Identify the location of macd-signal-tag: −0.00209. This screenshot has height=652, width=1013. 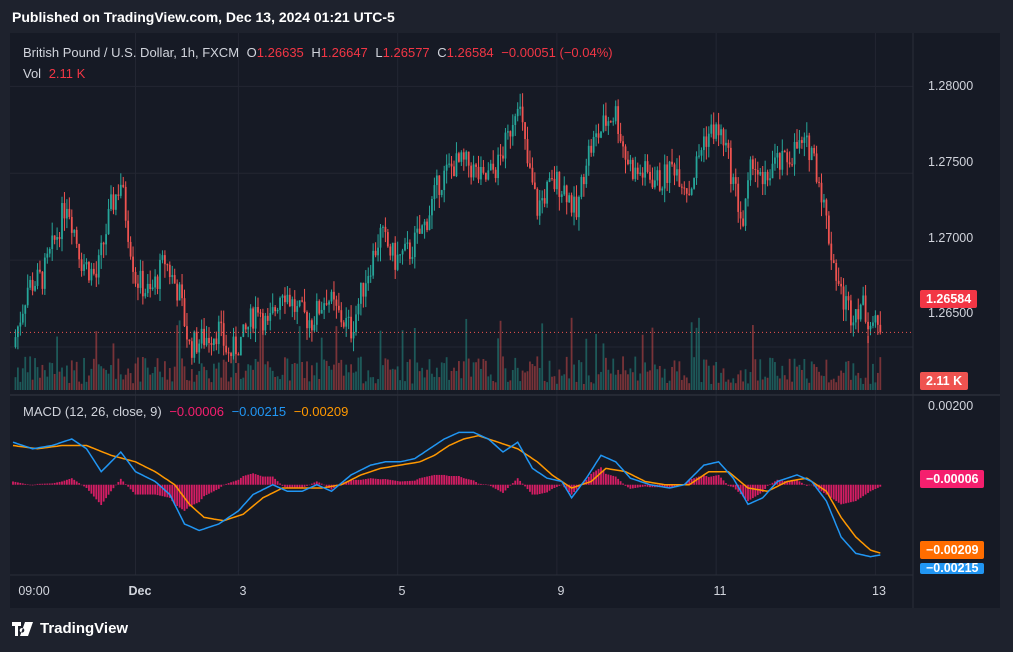
(952, 550).